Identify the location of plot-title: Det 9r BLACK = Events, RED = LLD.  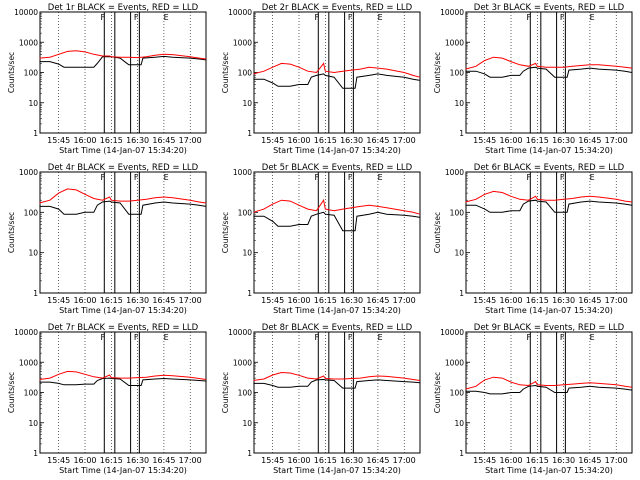
(549, 328).